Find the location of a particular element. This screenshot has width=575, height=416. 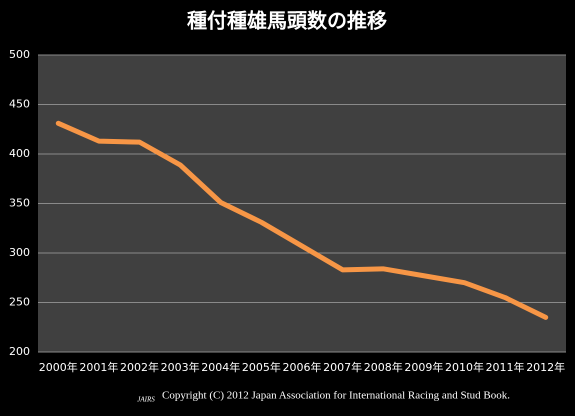

x-tick-label: 2005年 is located at coordinates (261, 367).